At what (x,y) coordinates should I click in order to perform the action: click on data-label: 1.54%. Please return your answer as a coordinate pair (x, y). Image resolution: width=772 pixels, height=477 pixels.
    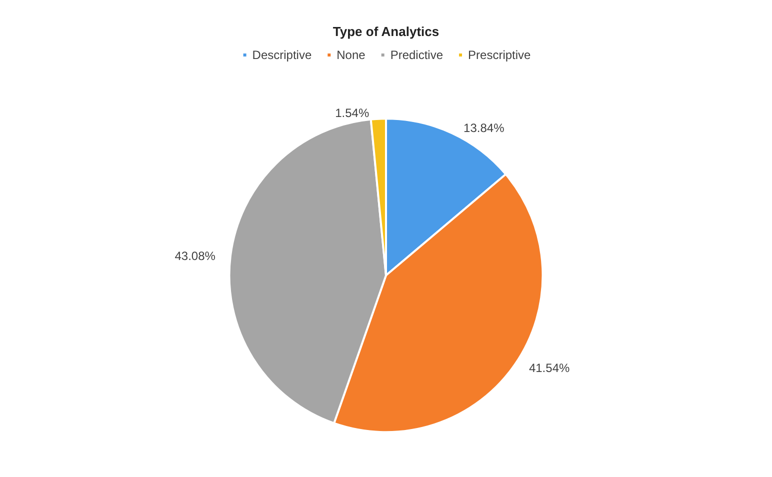
    Looking at the image, I should click on (352, 113).